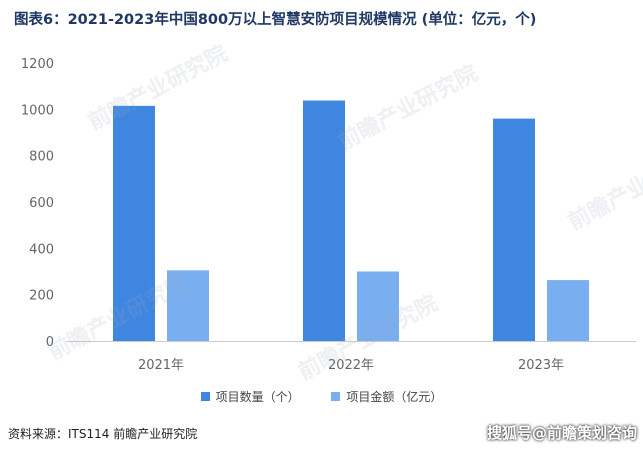 The height and width of the screenshot is (453, 643). Describe the element at coordinates (394, 397) in the screenshot. I see `legend-label-amount: 项目金额（亿元）` at that location.